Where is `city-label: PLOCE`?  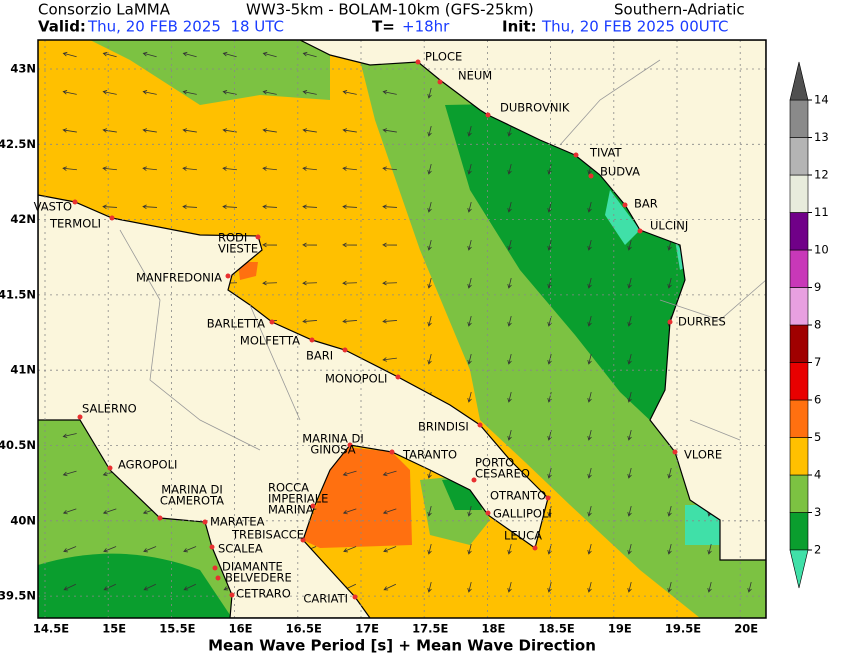 city-label: PLOCE is located at coordinates (443, 57).